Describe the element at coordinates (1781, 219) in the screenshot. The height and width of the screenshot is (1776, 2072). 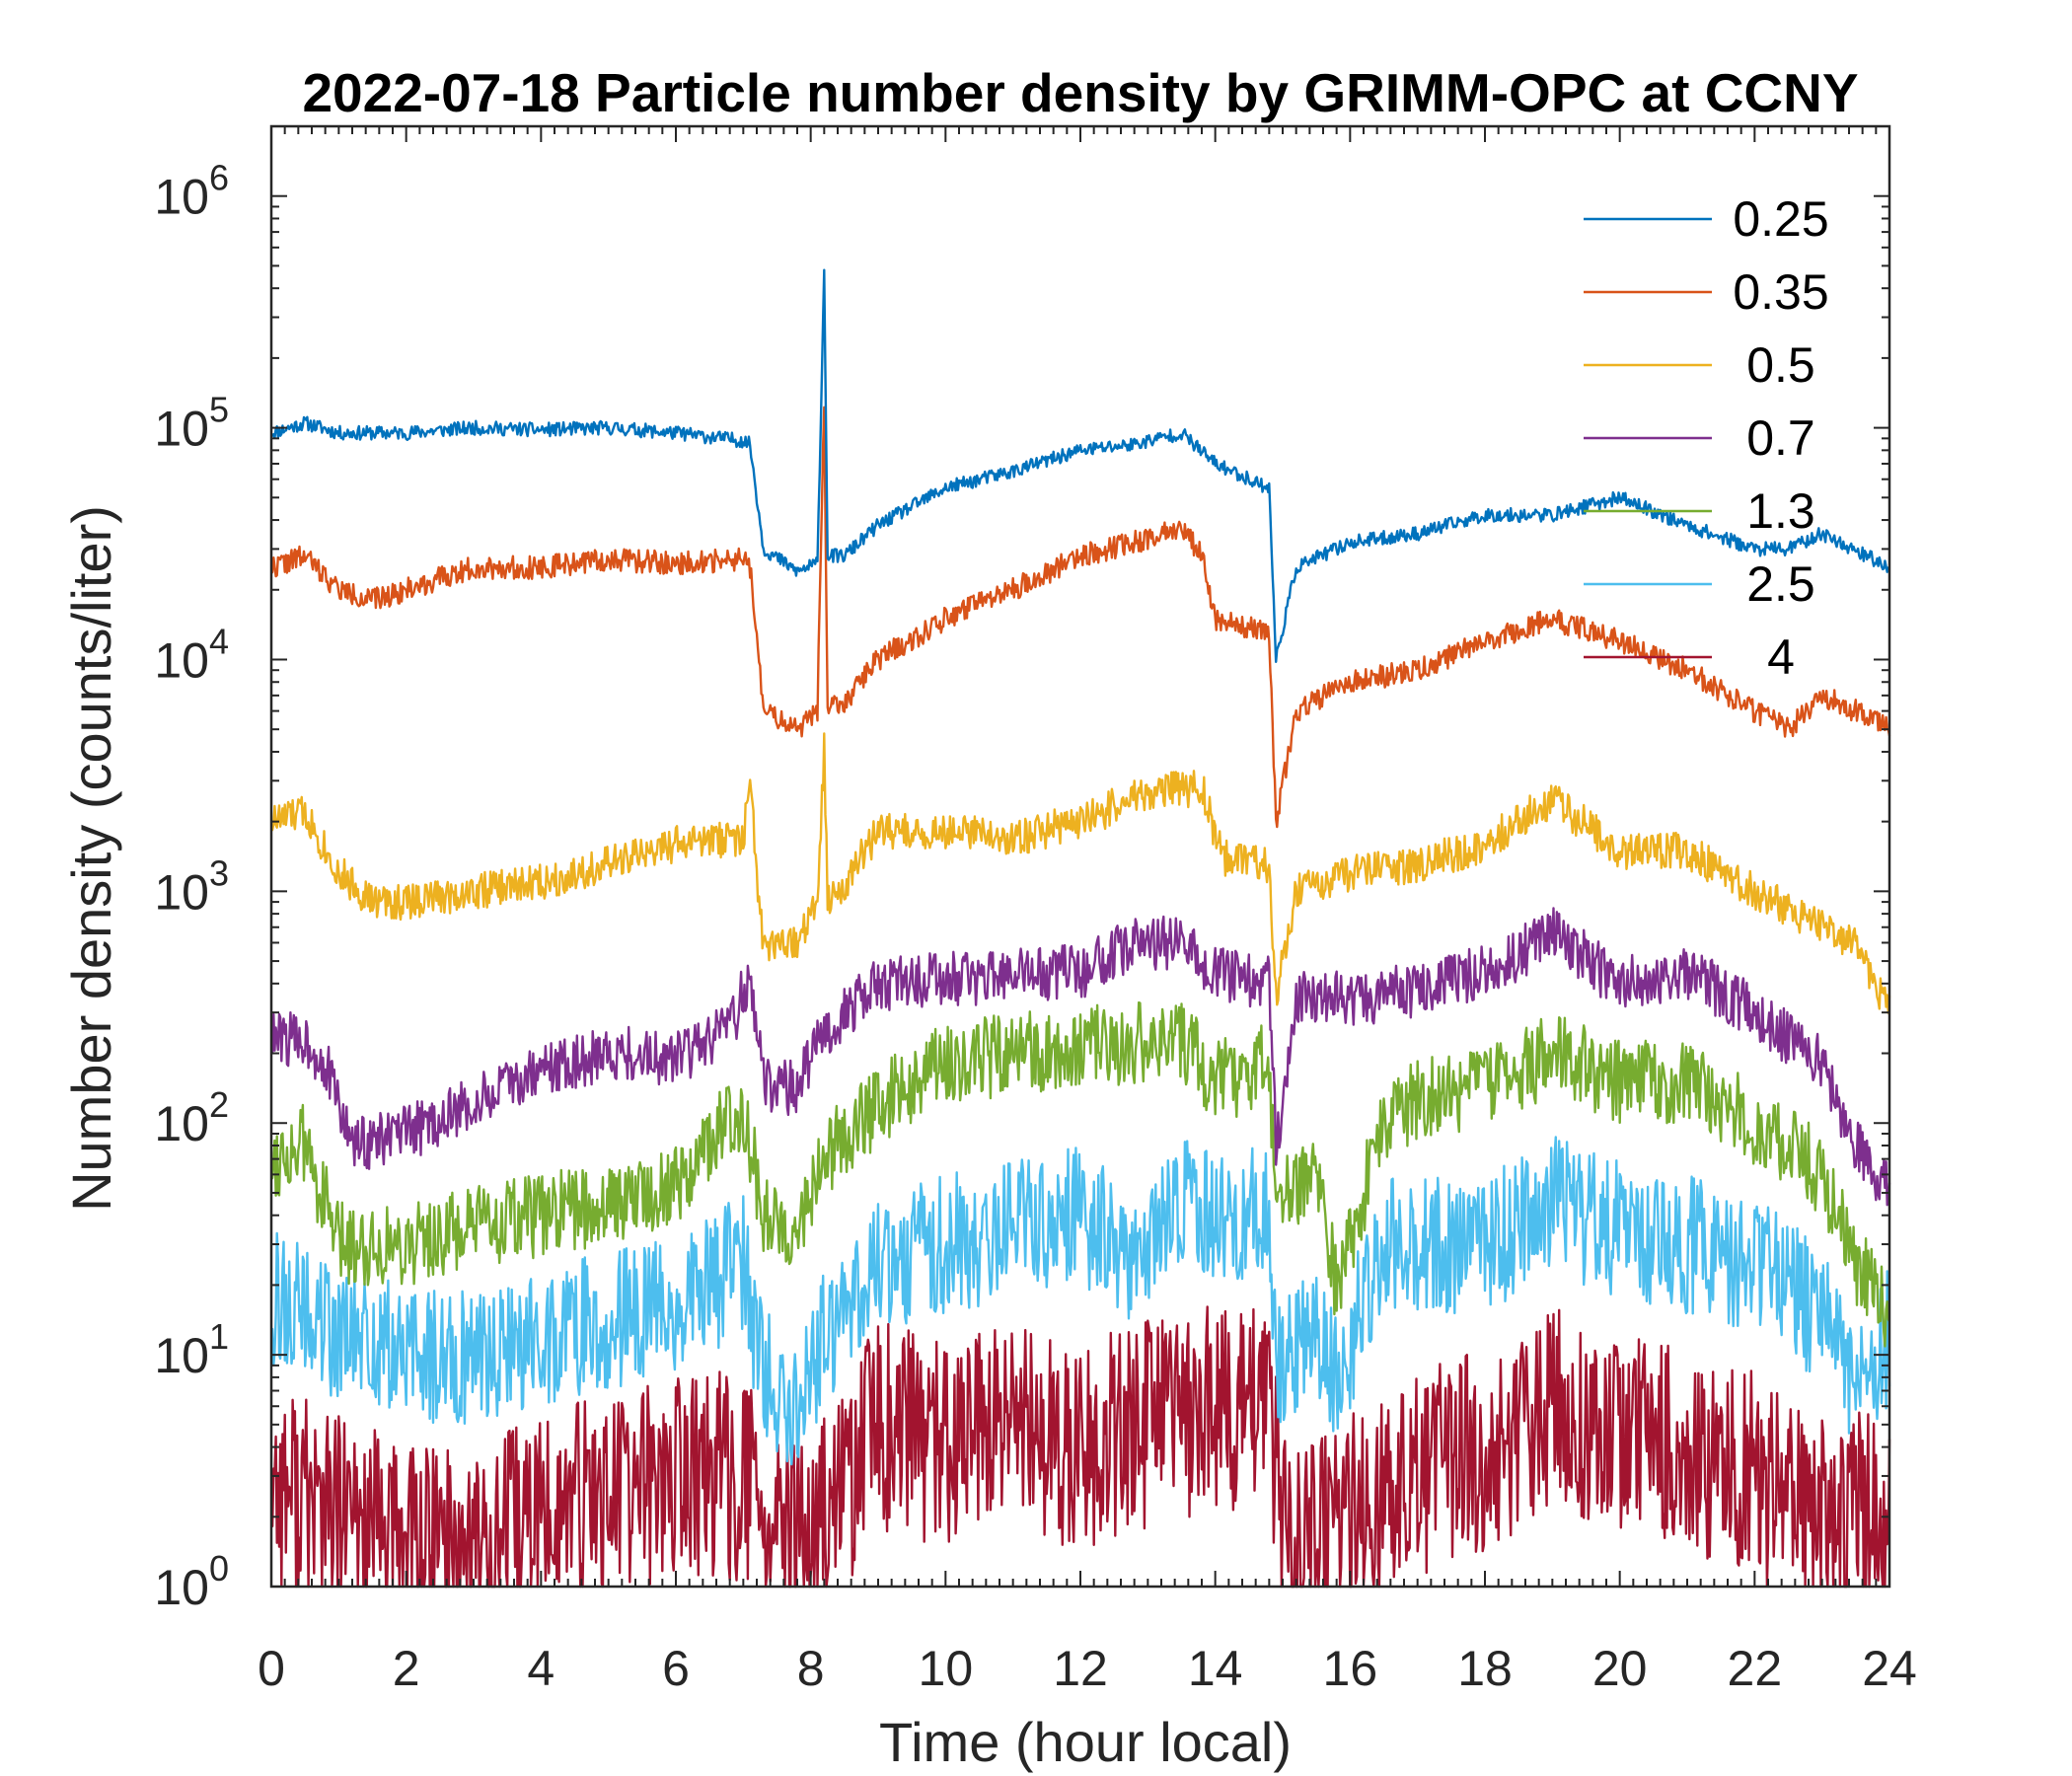
I see `legend-label: 0.25` at that location.